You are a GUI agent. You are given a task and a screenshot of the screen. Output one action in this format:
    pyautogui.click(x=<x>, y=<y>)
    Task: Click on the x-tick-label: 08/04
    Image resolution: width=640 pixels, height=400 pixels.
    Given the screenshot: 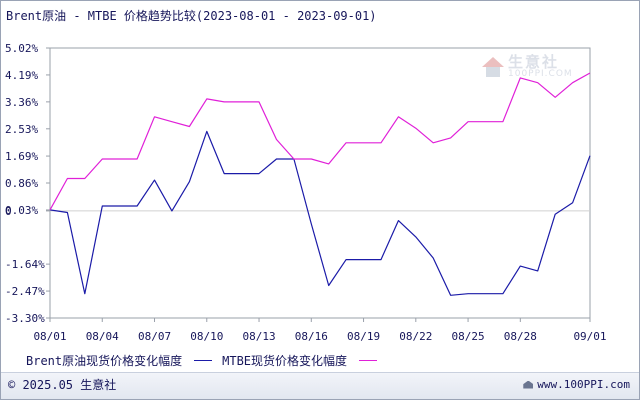 What is the action you would take?
    pyautogui.click(x=102, y=336)
    